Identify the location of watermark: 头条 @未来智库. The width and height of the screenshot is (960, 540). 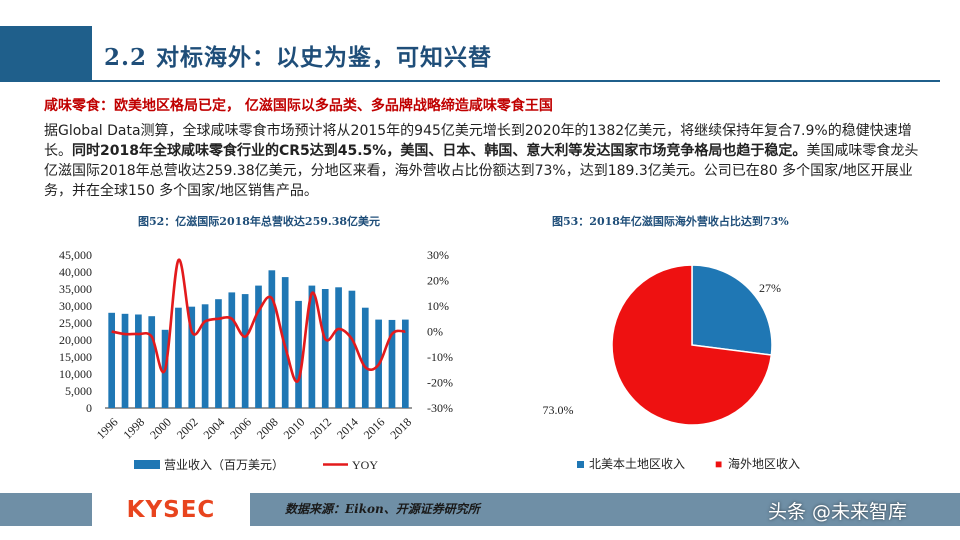
(838, 512).